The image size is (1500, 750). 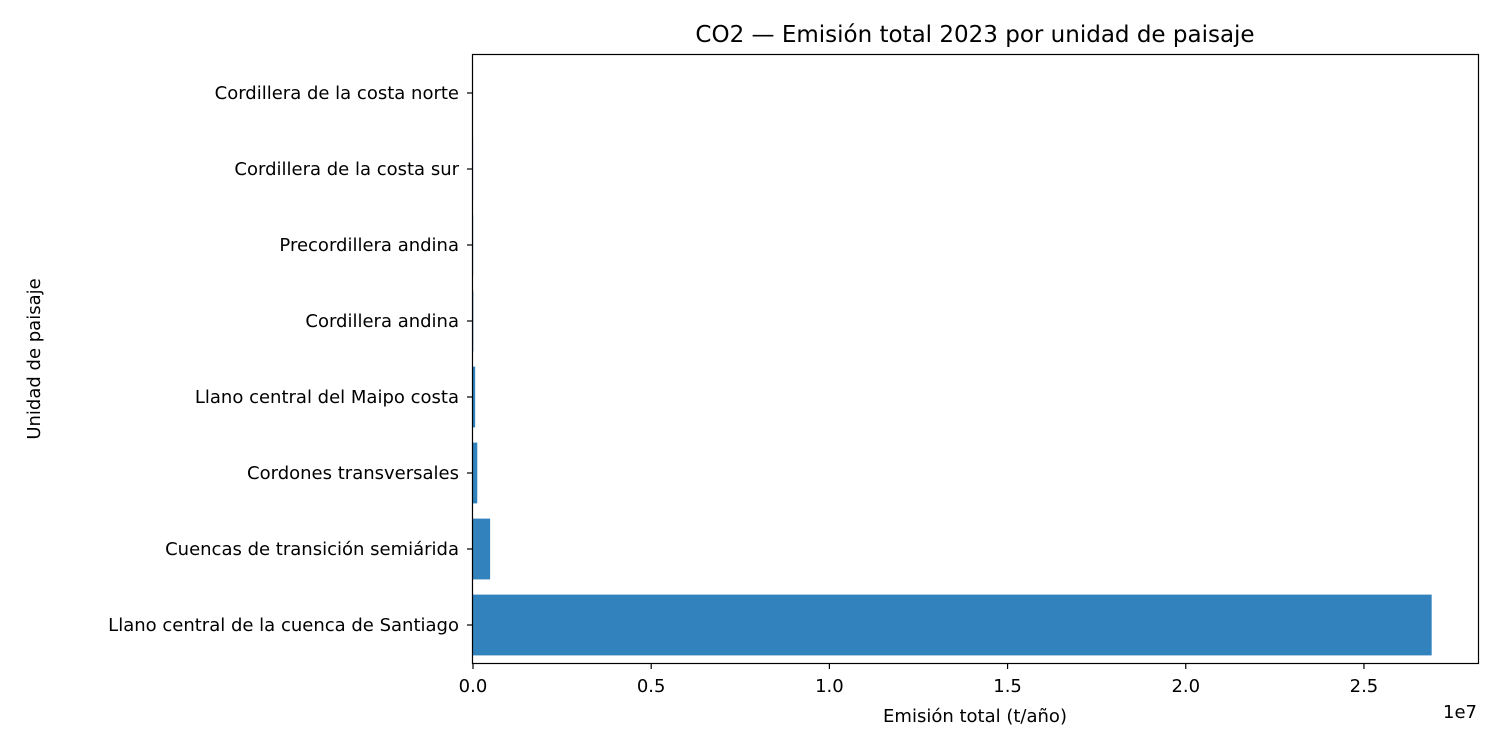 I want to click on y-tick-label-6: Cuencas de transición semiárida, so click(x=312, y=549).